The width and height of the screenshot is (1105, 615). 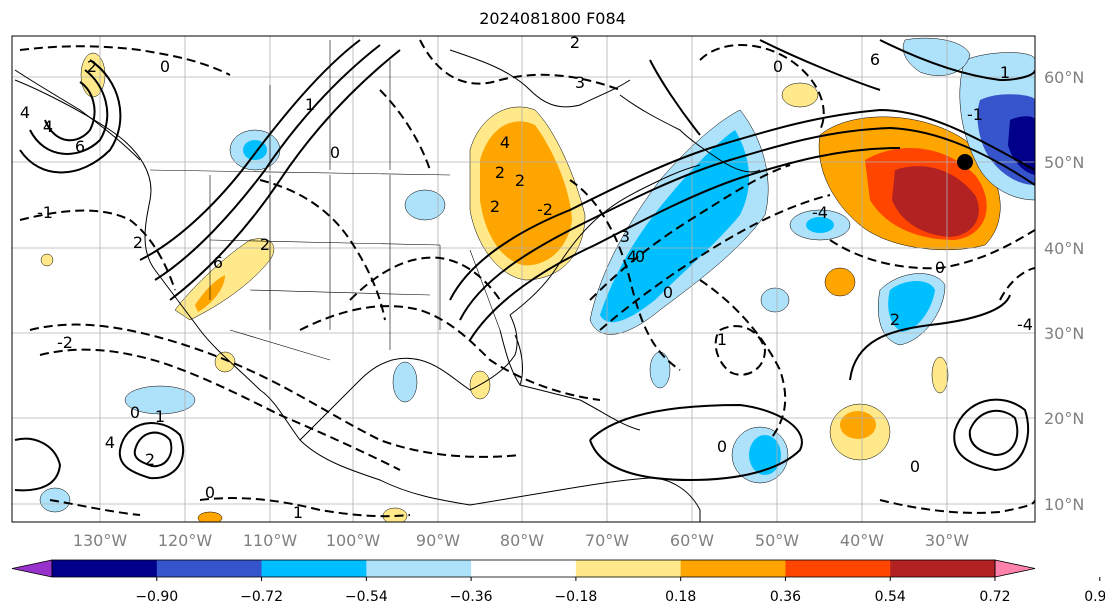 I want to click on lon-tick-label: 130°W, so click(x=100, y=540).